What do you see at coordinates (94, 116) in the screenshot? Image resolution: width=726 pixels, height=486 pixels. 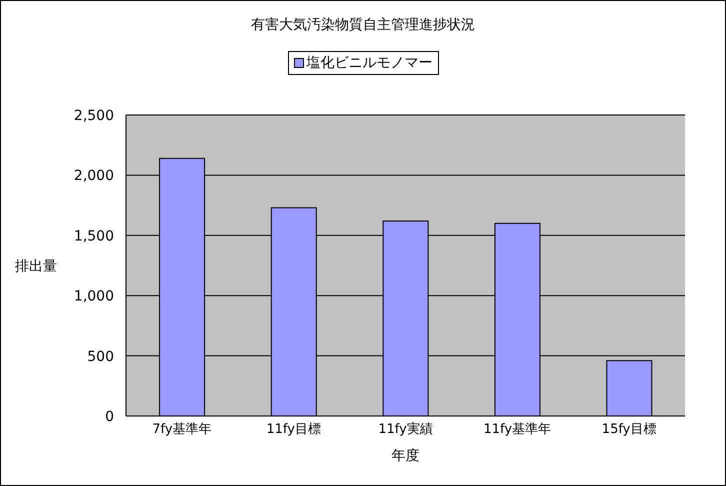 I see `y-tick-label: 2,500` at bounding box center [94, 116].